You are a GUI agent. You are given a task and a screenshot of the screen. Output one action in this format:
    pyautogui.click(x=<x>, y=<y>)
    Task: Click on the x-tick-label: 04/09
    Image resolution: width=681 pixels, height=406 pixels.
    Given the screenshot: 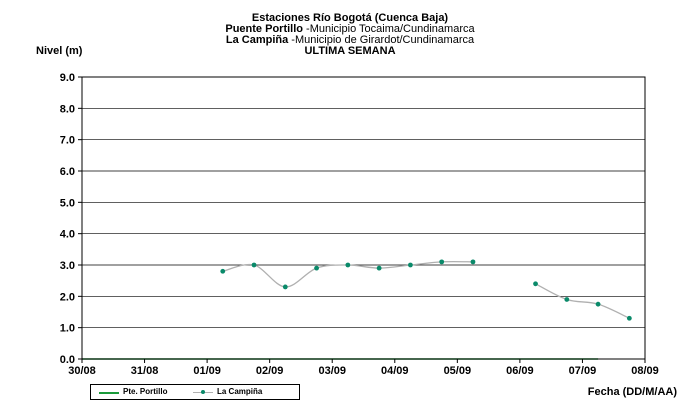 What is the action you would take?
    pyautogui.click(x=395, y=371)
    